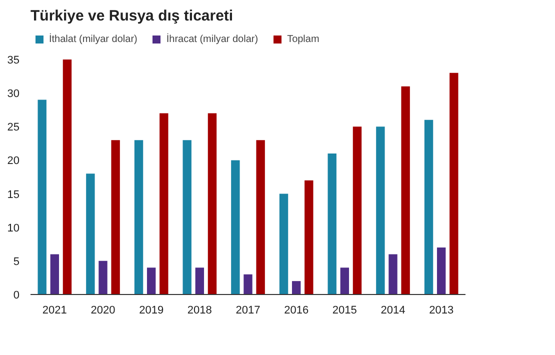 Image resolution: width=555 pixels, height=355 pixels. Describe the element at coordinates (13, 228) in the screenshot. I see `y-tick-label: 10` at that location.